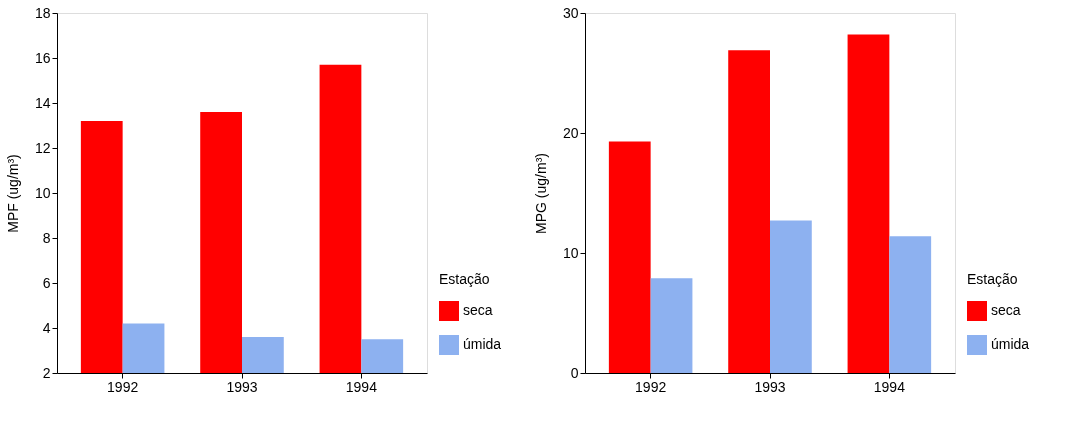 The width and height of the screenshot is (1077, 430). I want to click on y-axis-title: MPF (ug/m³), so click(12, 193).